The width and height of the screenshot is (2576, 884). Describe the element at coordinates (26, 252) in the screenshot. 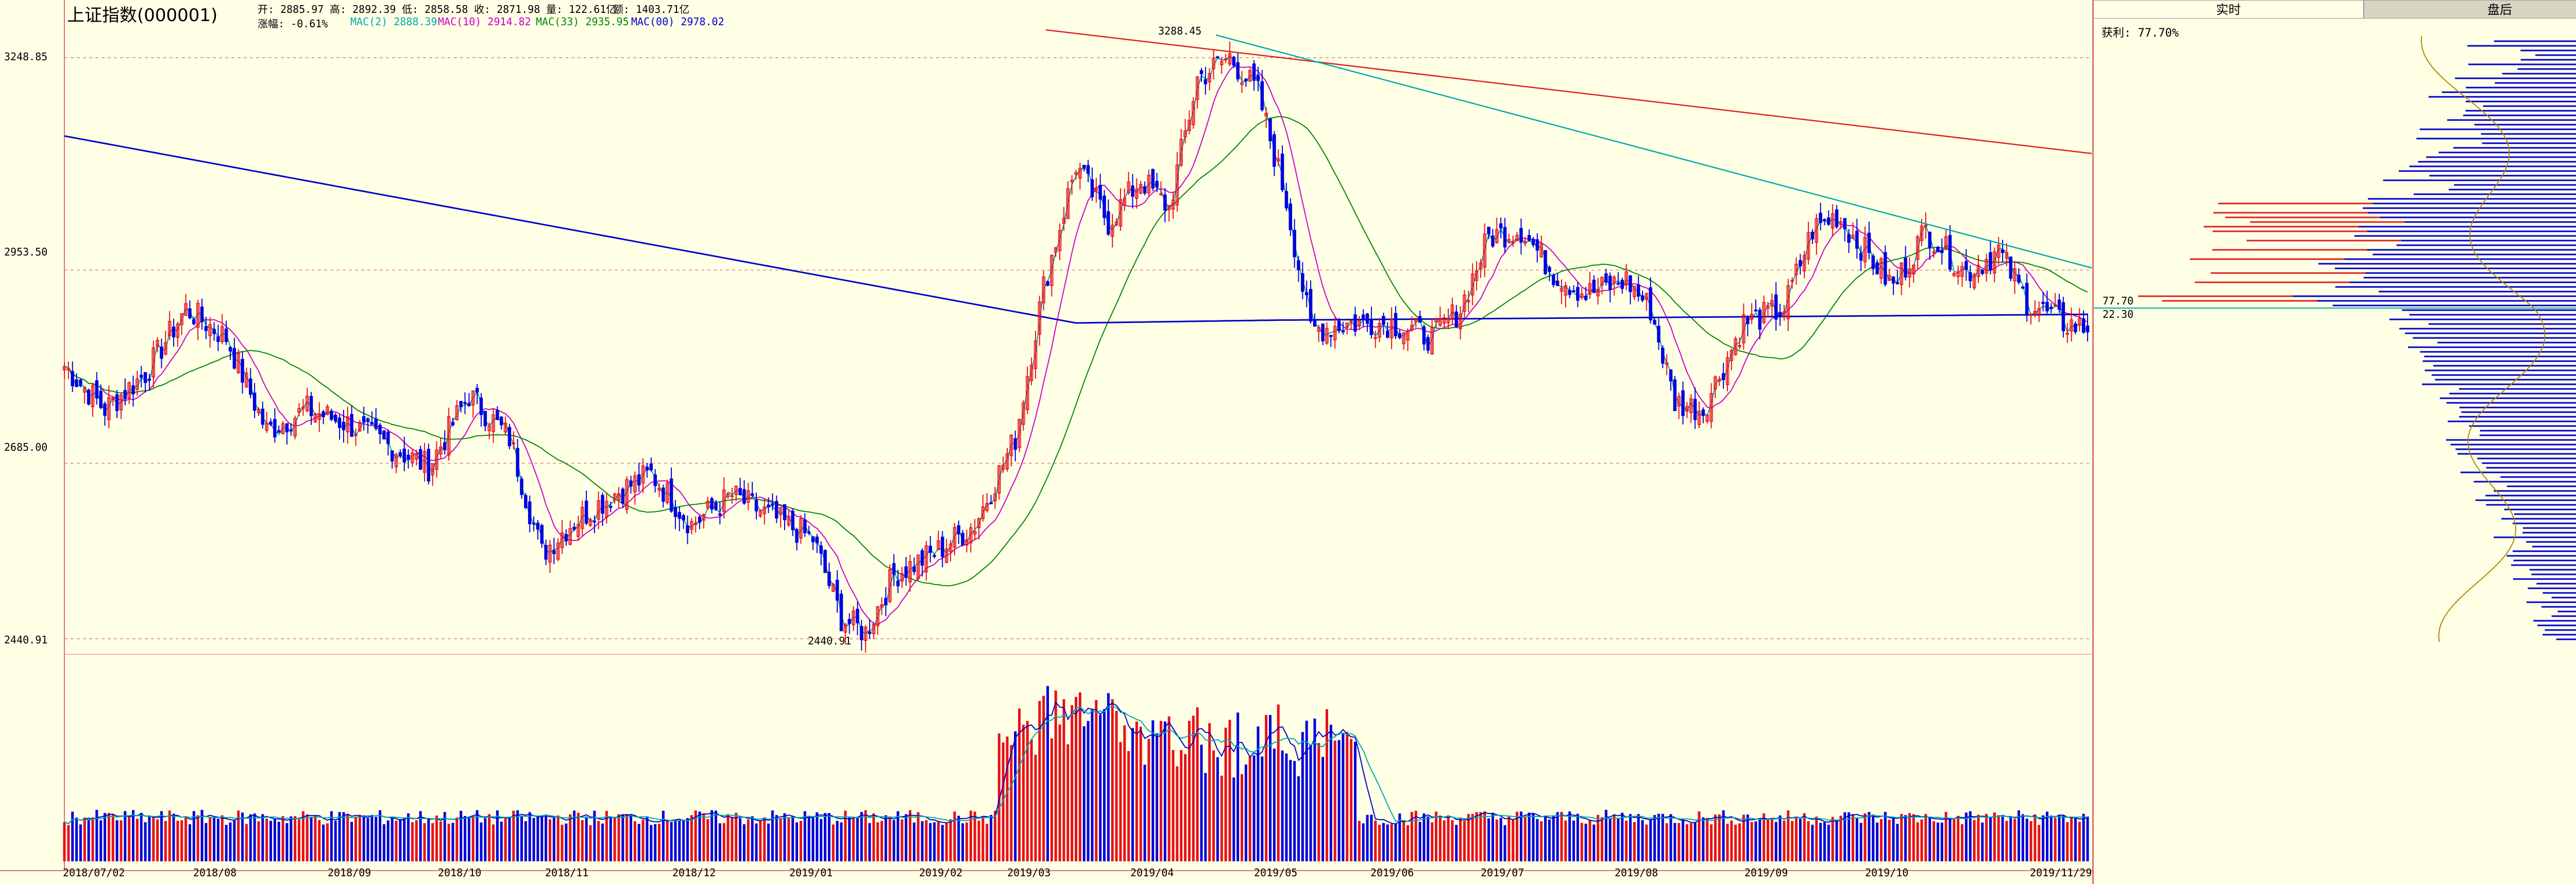

I see `y-tick-label: 2953.50` at that location.